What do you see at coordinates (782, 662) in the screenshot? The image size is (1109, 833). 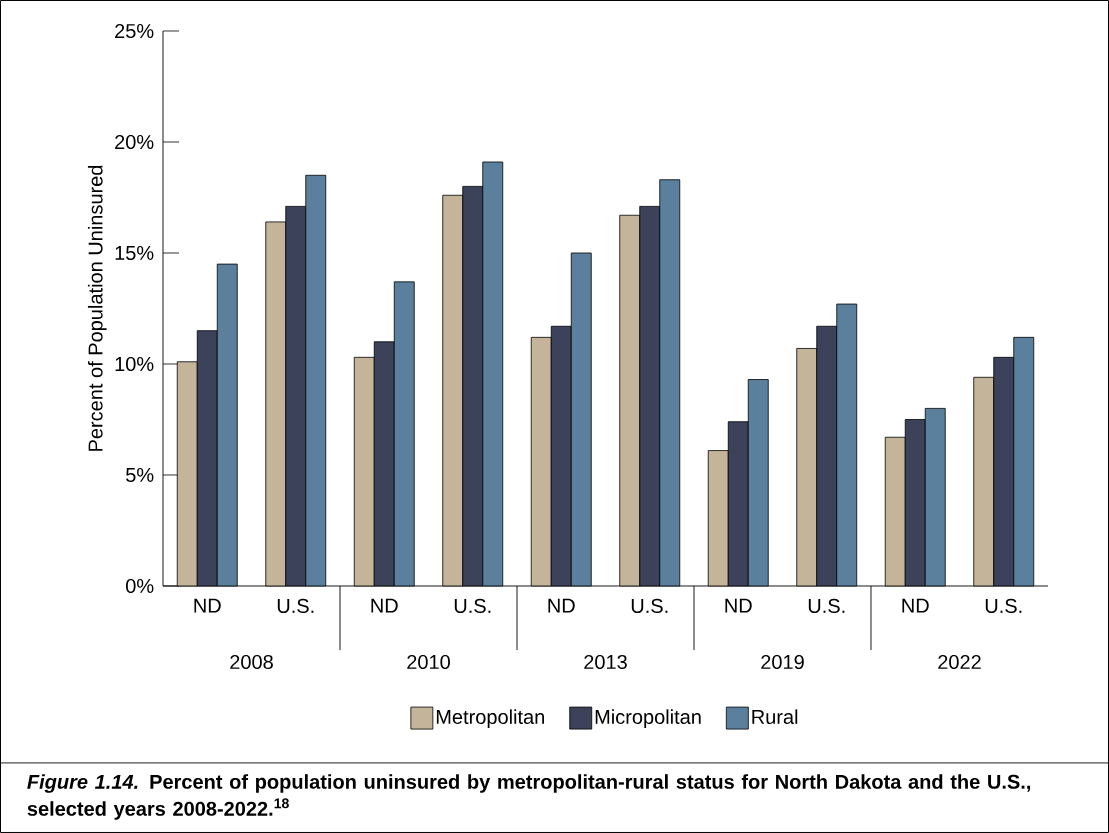 I see `text: 2019` at bounding box center [782, 662].